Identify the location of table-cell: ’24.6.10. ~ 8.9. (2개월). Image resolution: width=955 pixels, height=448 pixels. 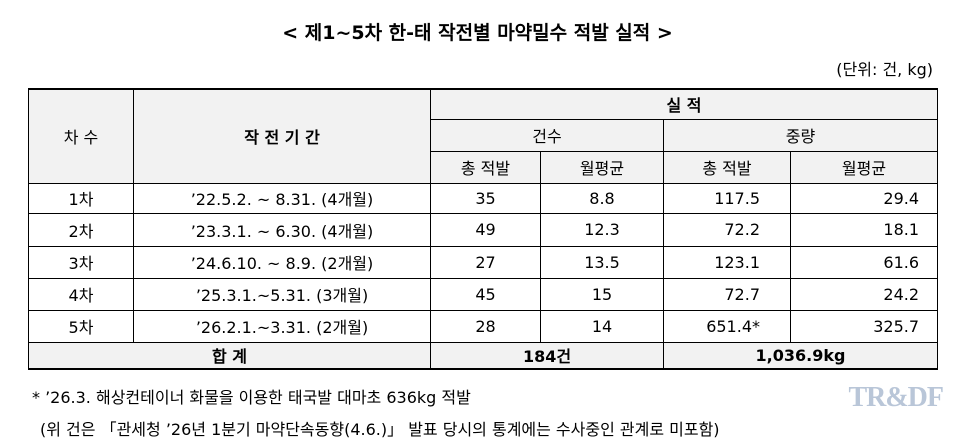
(282, 262).